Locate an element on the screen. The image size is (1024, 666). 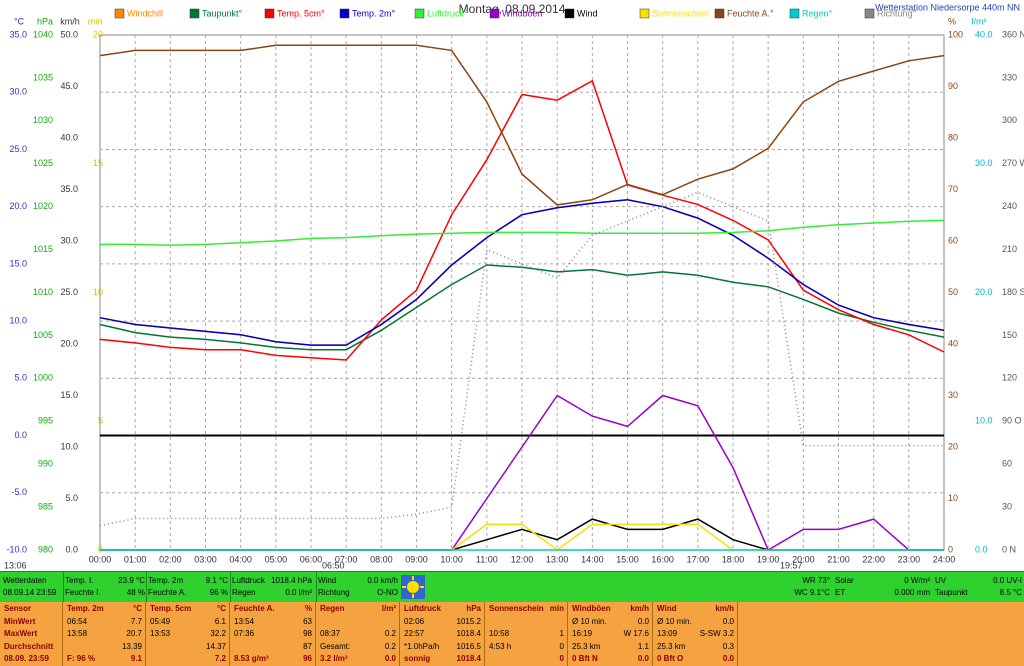
y-tick-label: 30 is located at coordinates (1007, 506).